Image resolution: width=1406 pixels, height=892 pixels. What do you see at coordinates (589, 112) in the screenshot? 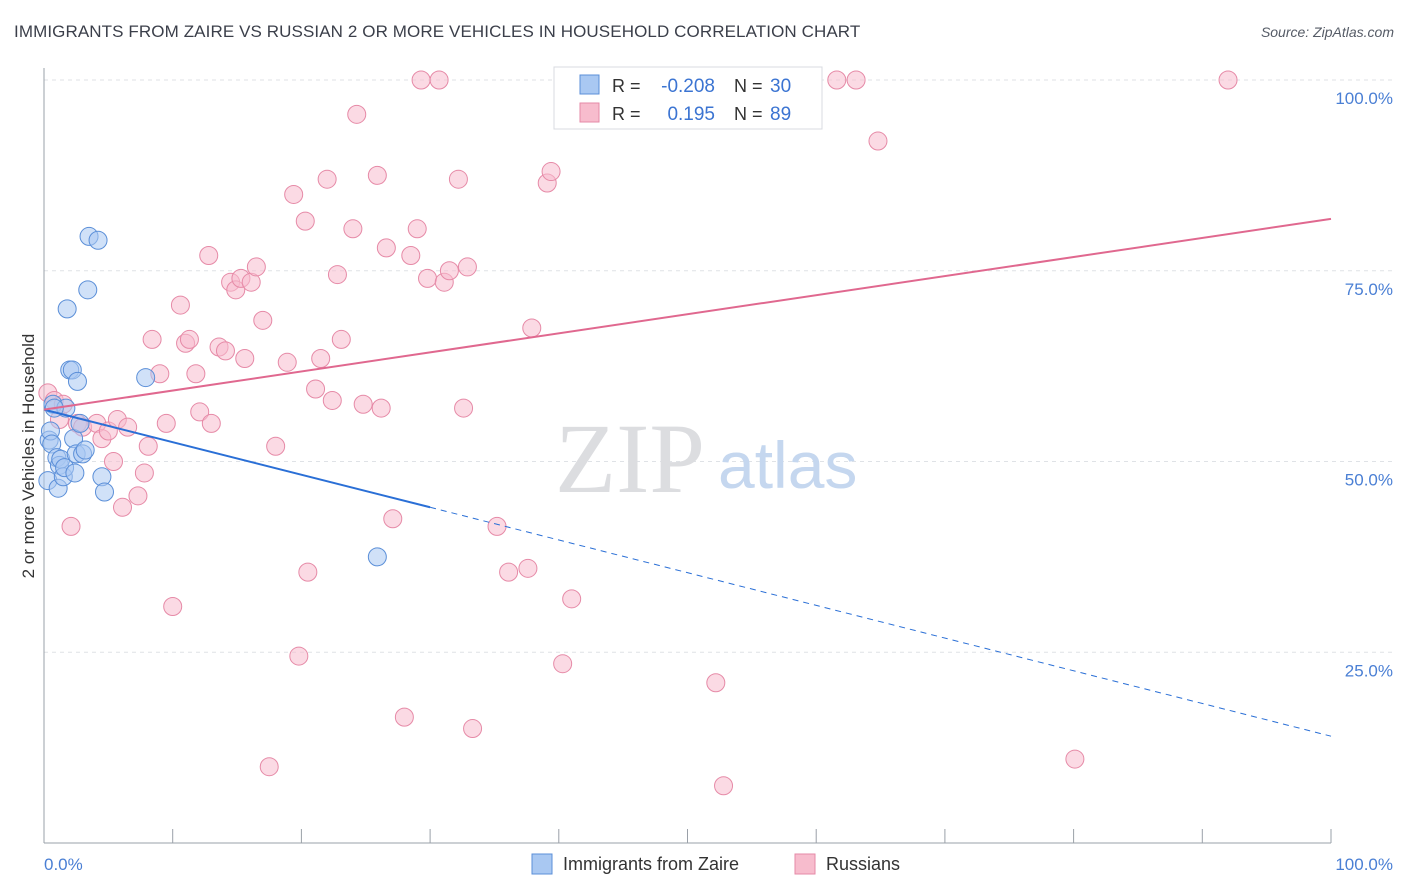
I see `stats-pink-swatch` at bounding box center [589, 112].